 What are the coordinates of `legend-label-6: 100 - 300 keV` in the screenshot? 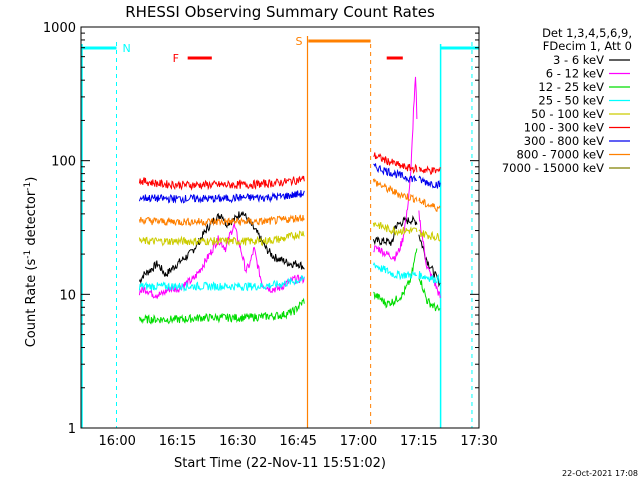 It's located at (564, 128).